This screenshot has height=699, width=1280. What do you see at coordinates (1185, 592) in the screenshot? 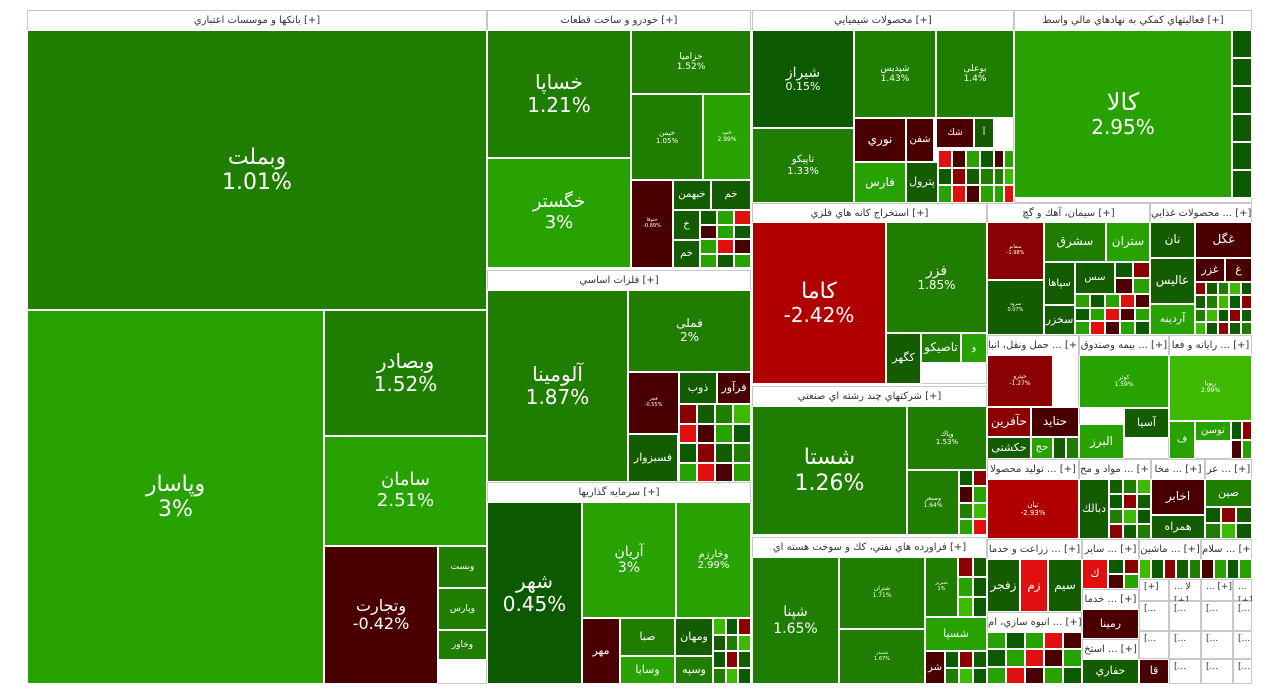
I see `collapsed-sector: ... لا [+]` at bounding box center [1185, 592].